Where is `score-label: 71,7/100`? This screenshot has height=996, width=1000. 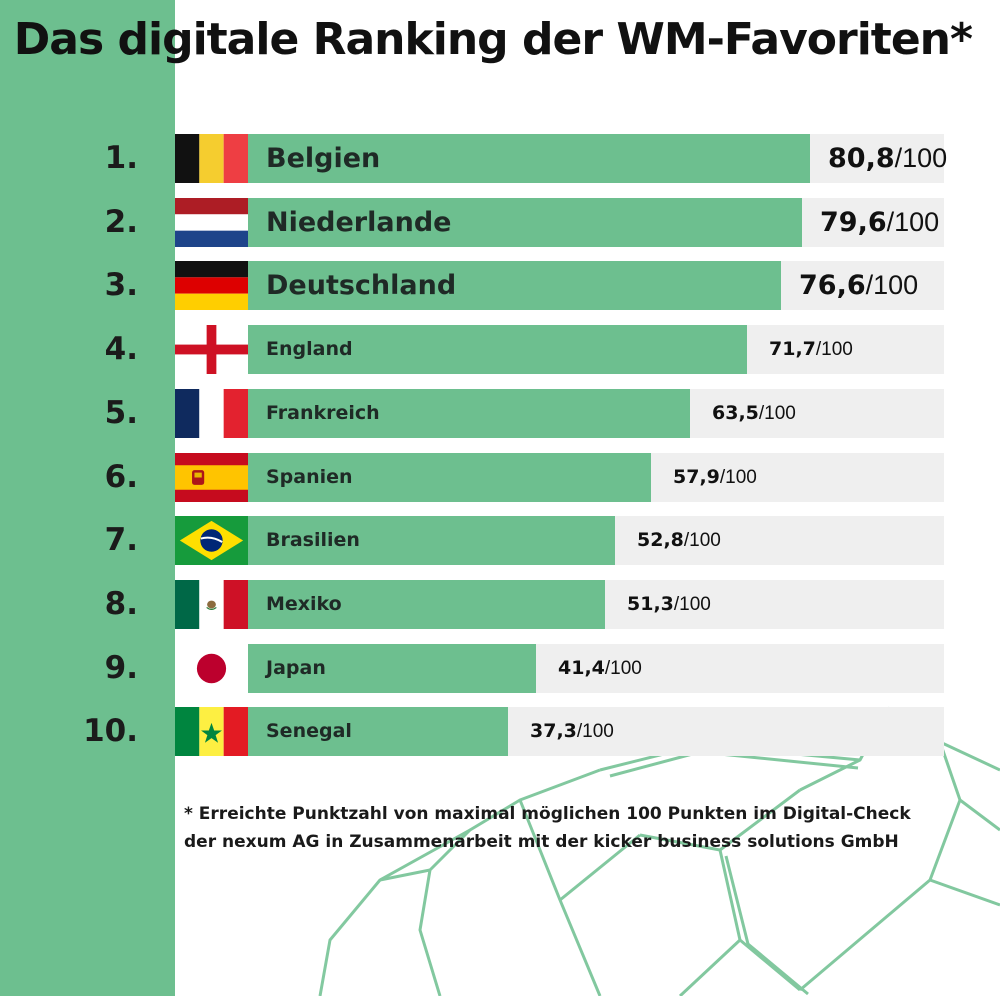 score-label: 71,7/100 is located at coordinates (811, 349).